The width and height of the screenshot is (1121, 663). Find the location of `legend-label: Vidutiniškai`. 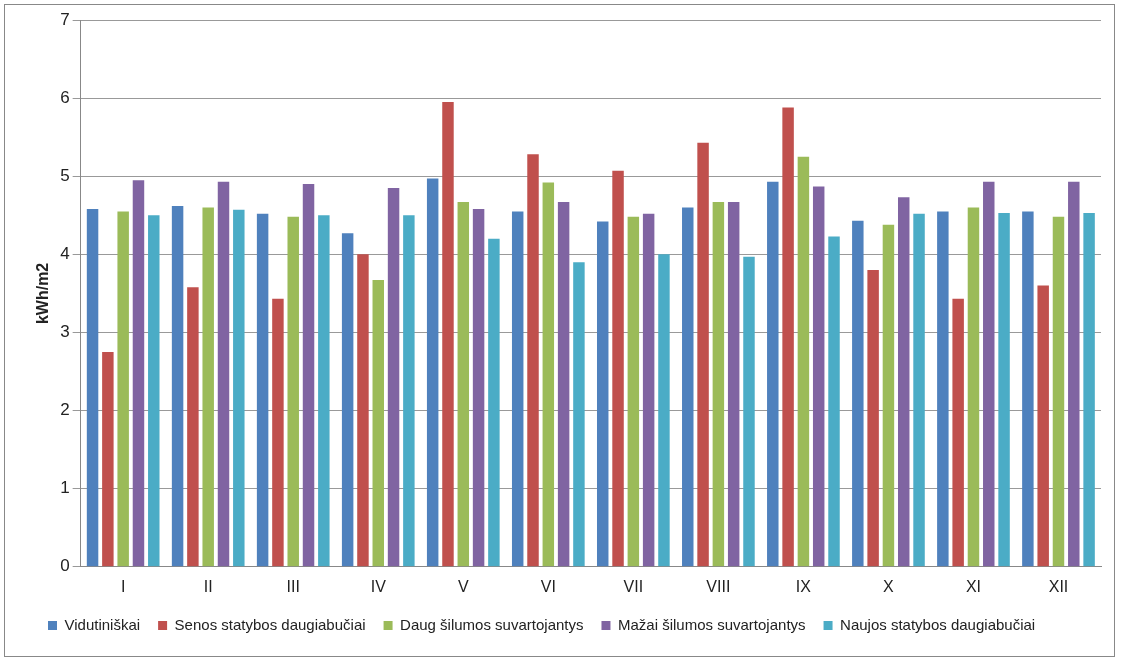

legend-label: Vidutiniškai is located at coordinates (102, 624).